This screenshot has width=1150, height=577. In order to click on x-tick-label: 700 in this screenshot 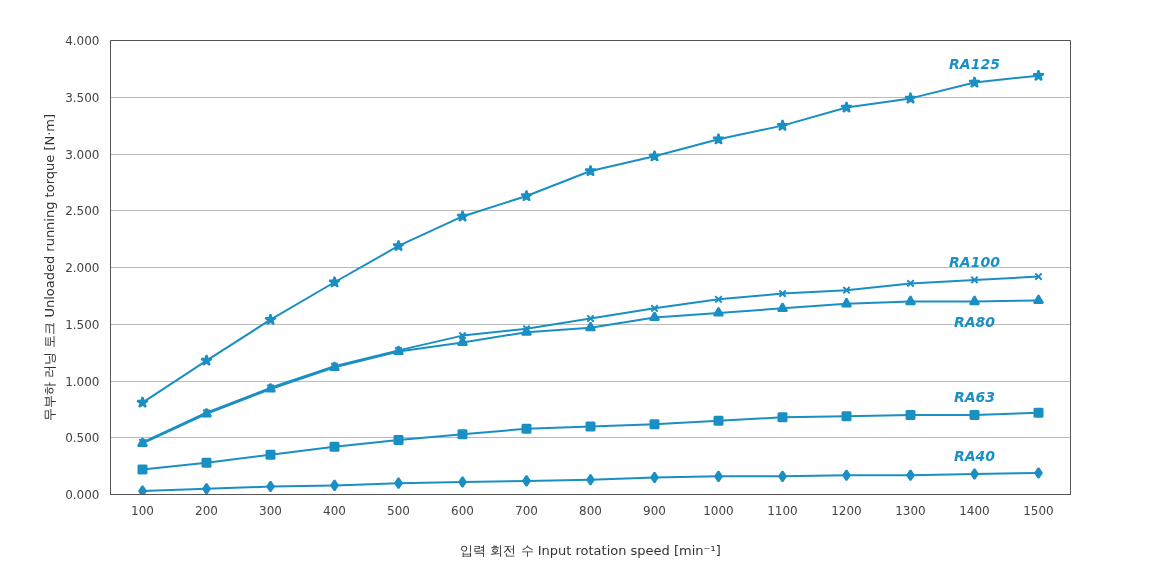, I will do `click(526, 510)`.